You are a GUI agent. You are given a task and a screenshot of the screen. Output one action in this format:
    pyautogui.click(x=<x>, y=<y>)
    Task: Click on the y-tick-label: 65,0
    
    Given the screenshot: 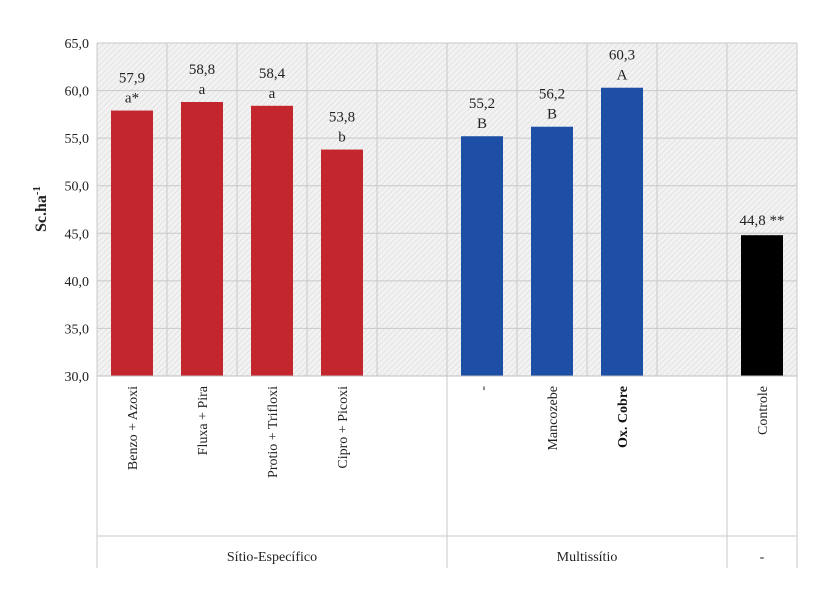 What is the action you would take?
    pyautogui.click(x=77, y=44)
    